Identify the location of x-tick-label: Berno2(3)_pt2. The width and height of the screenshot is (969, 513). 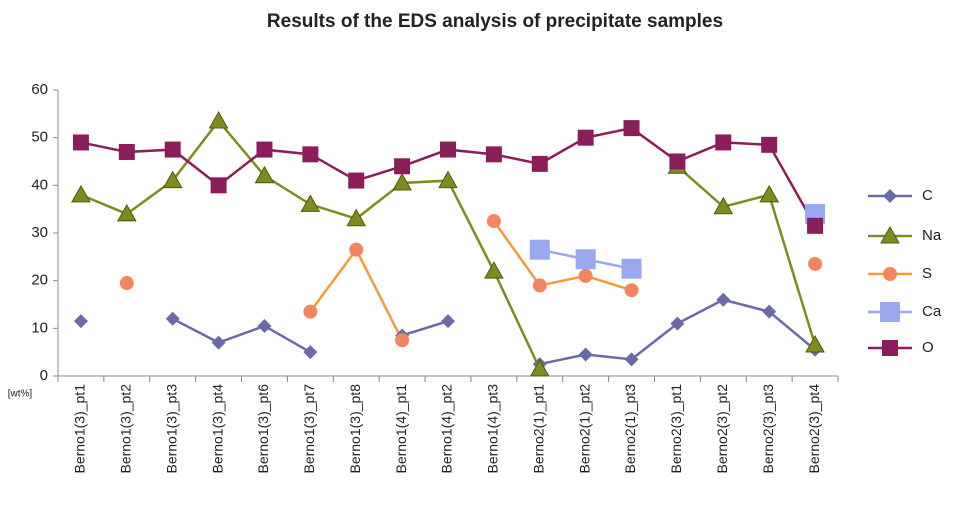
(722, 429).